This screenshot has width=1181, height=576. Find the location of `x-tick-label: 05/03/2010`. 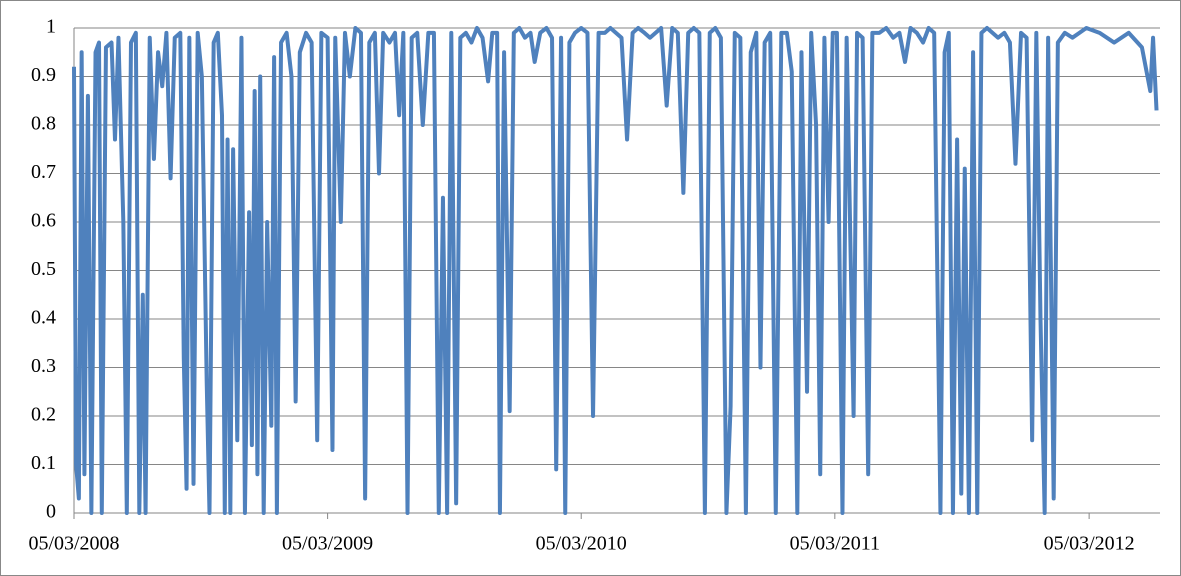

x-tick-label: 05/03/2010 is located at coordinates (581, 544).